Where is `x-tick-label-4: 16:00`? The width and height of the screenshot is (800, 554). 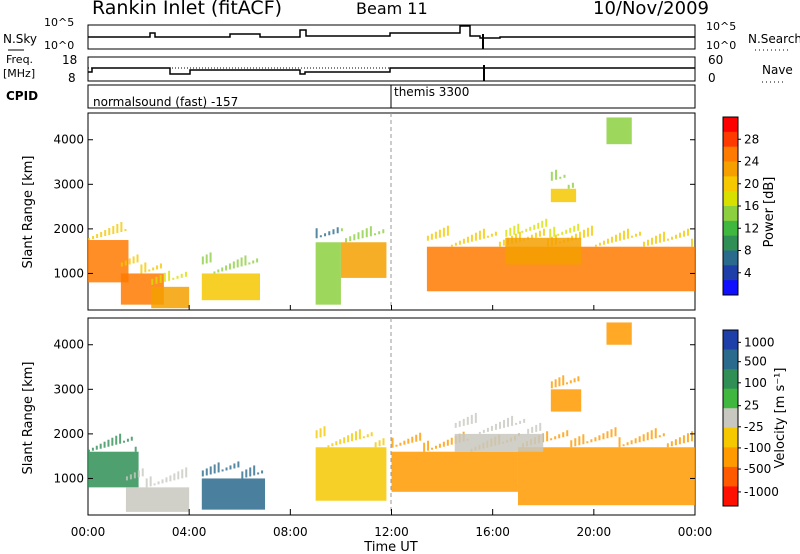
x-tick-label-4: 16:00 is located at coordinates (492, 532).